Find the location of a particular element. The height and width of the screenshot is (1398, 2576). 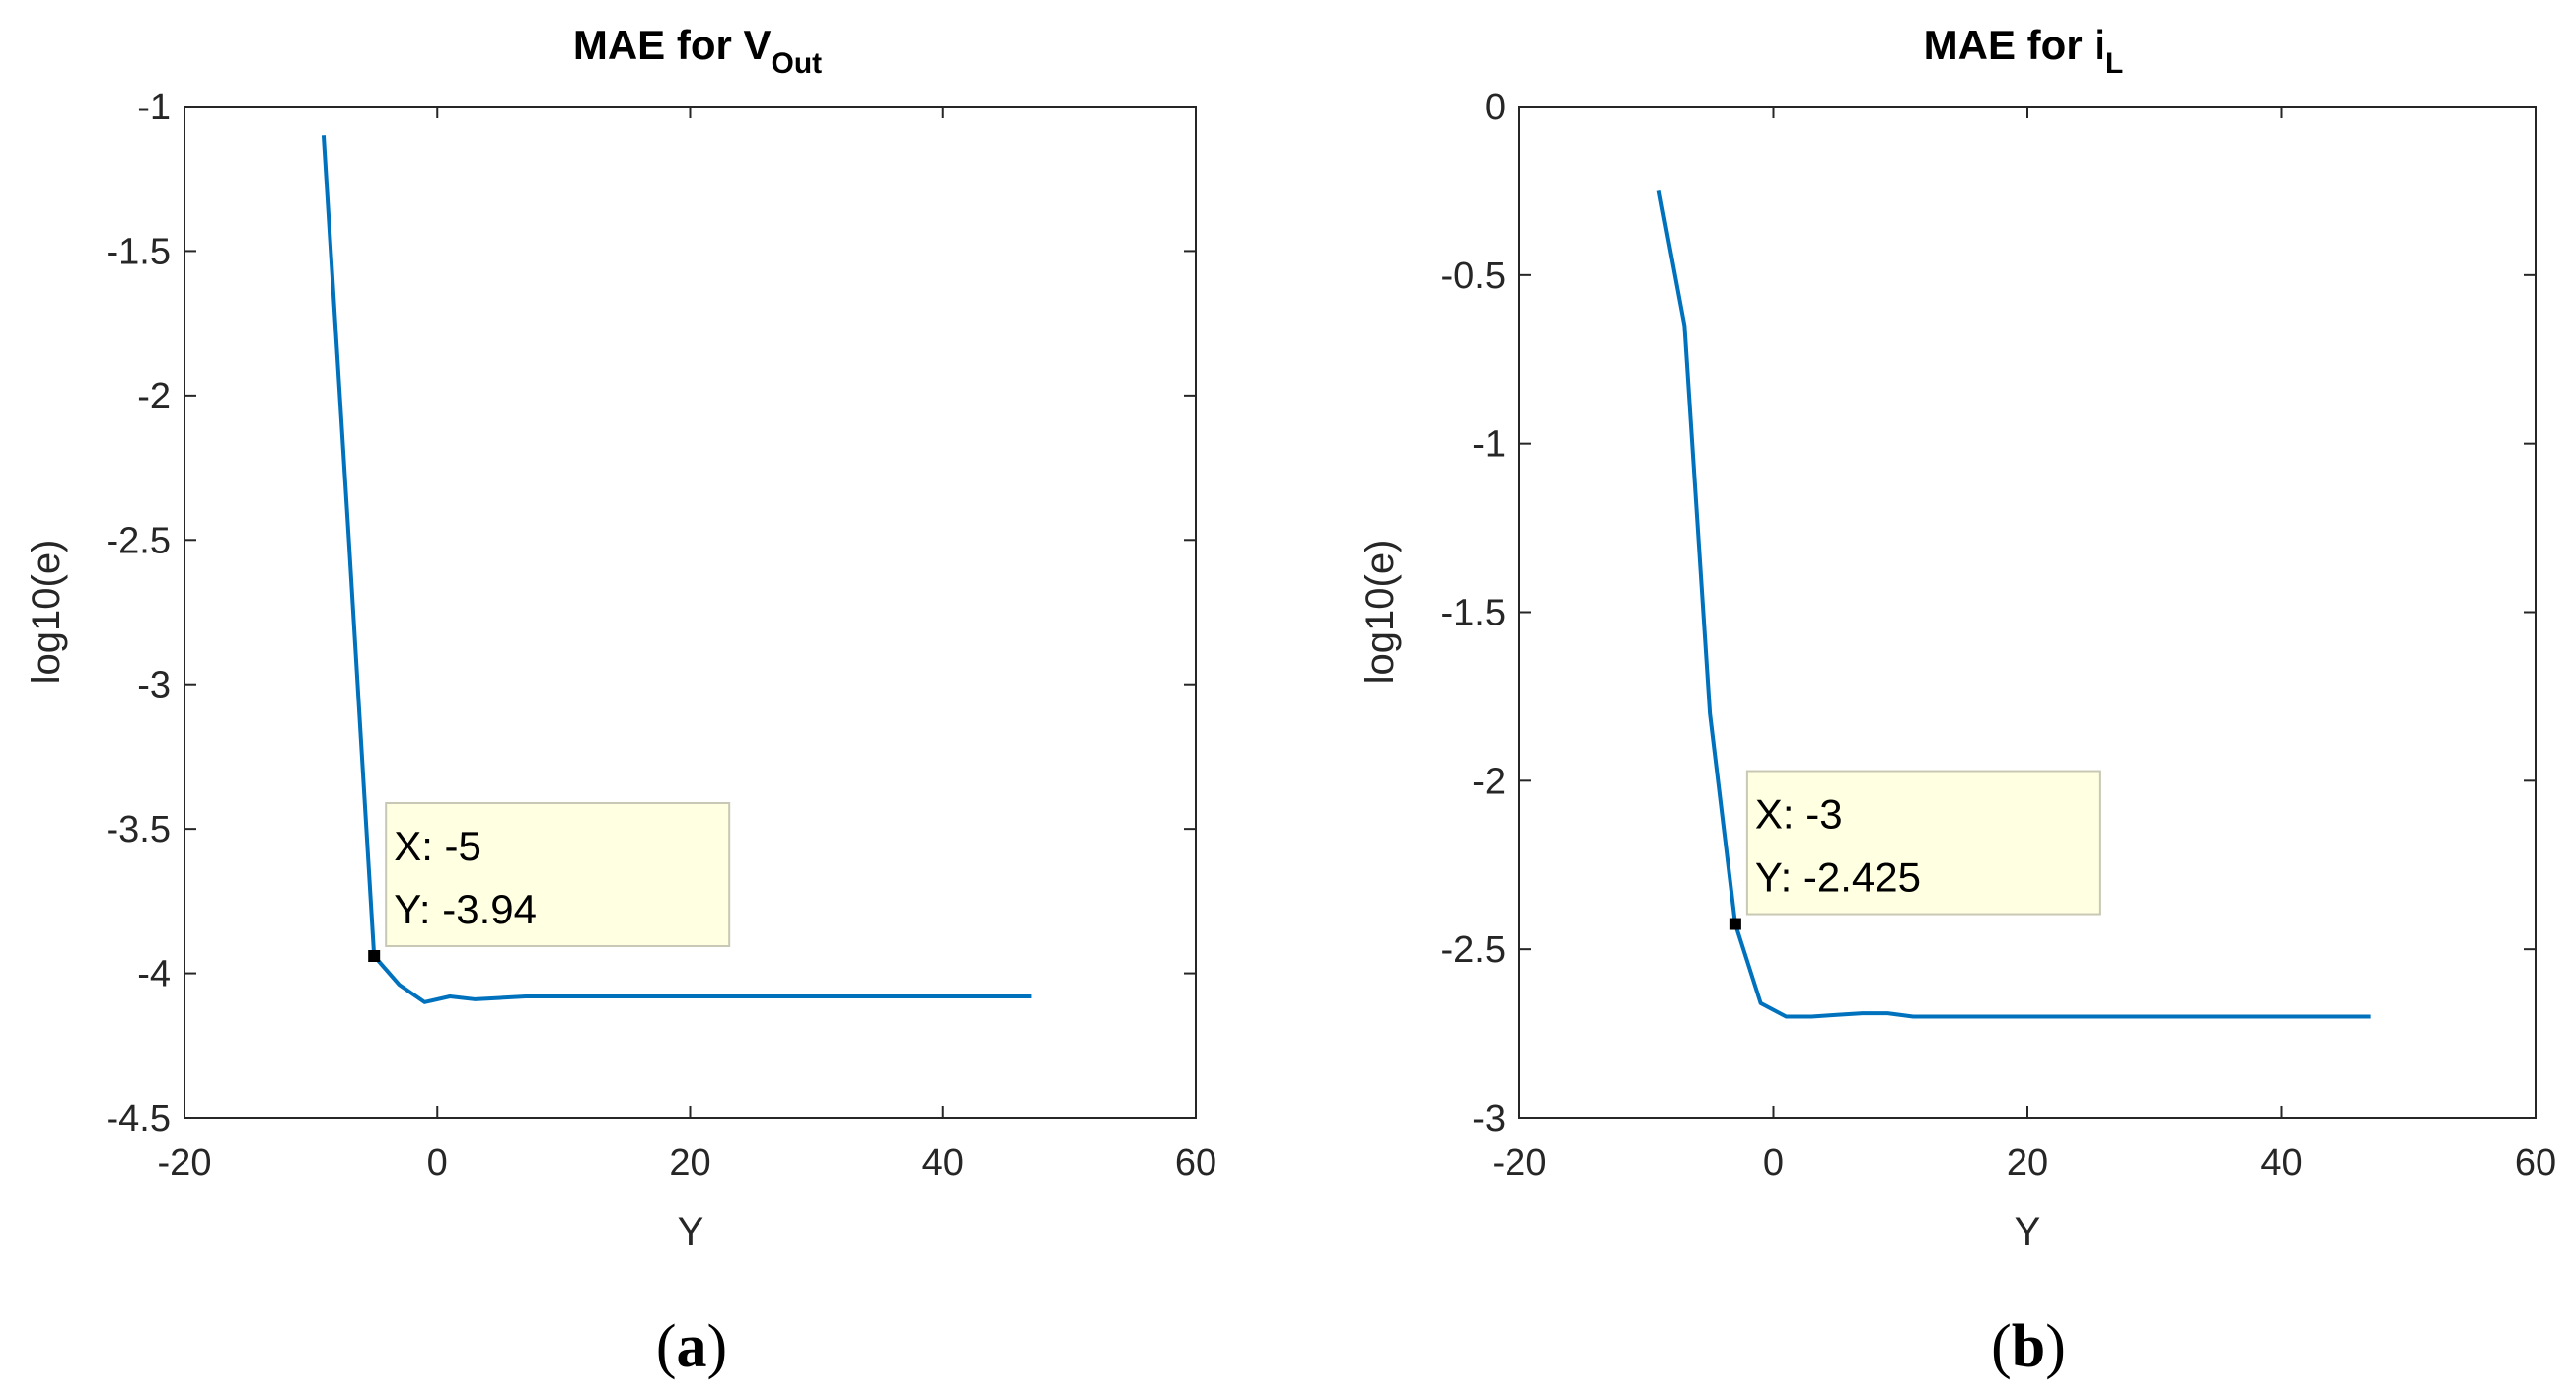

chart-a-ylabel: log10(e) is located at coordinates (46, 613).